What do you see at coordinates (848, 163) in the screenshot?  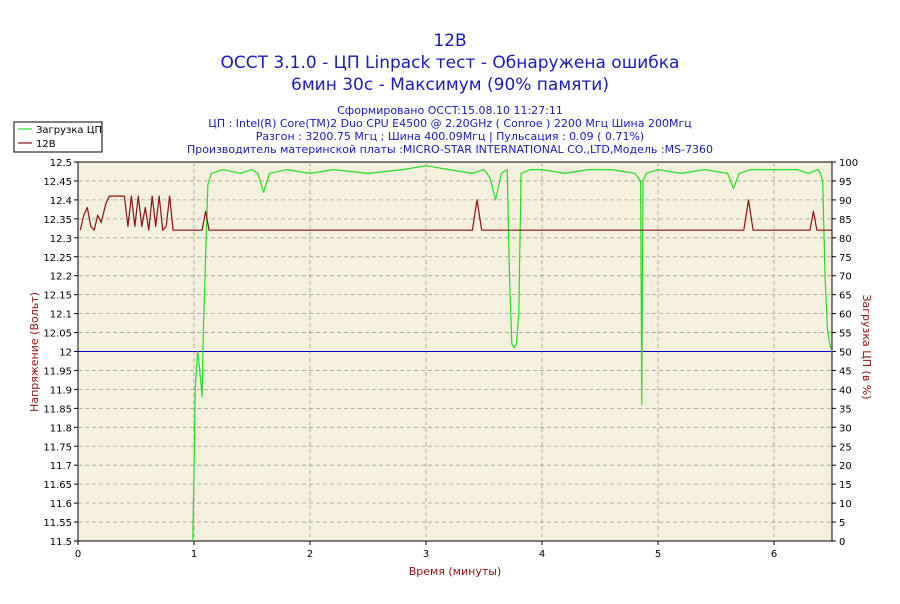 I see `y-right-tick-label: 100` at bounding box center [848, 163].